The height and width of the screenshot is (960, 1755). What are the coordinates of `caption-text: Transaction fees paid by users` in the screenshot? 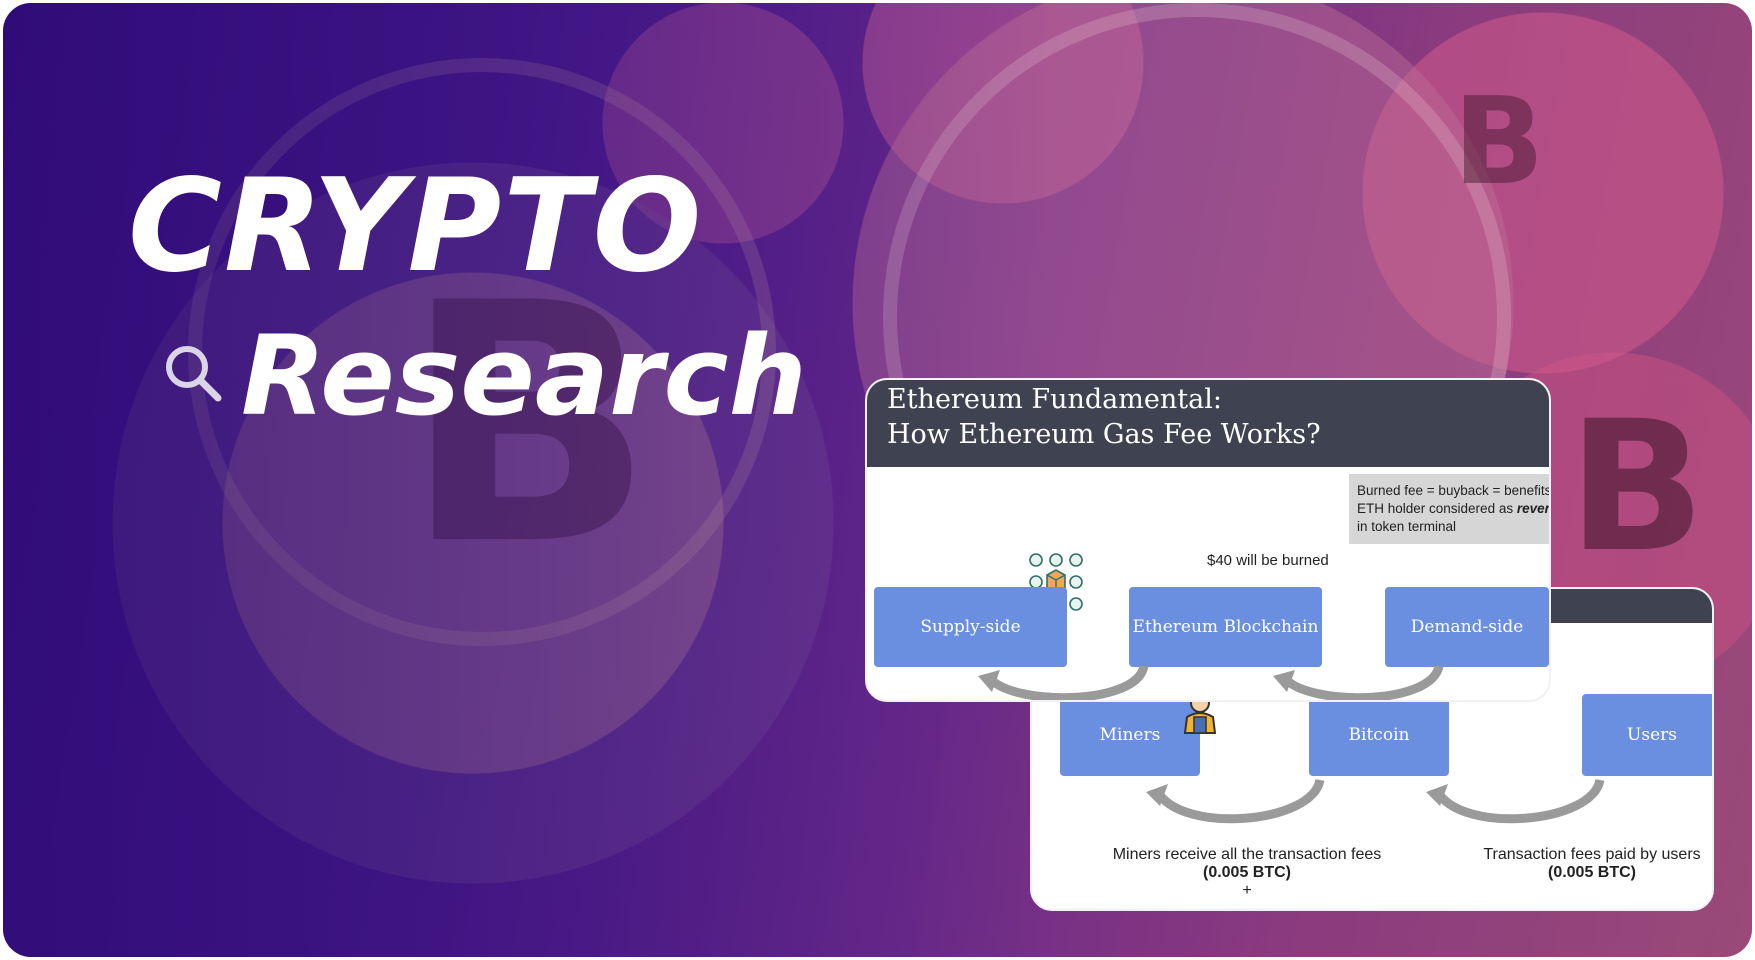 It's located at (1592, 854).